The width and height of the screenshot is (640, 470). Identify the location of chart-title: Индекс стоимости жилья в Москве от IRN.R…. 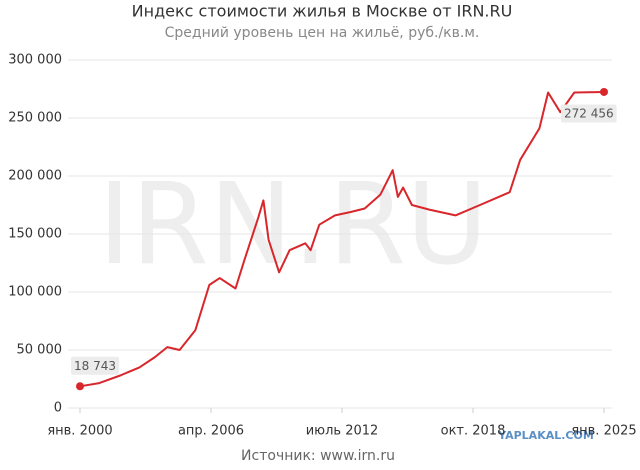
(322, 11).